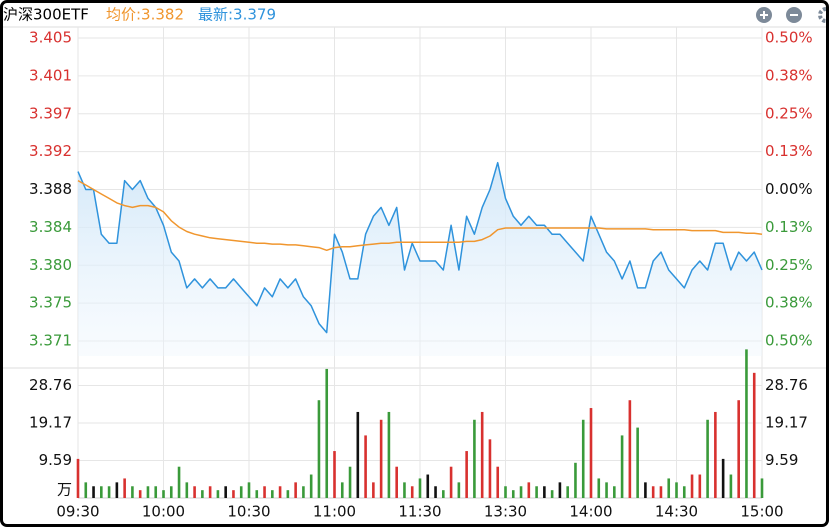 This screenshot has height=527, width=829. I want to click on unit-label: 万, so click(64, 490).